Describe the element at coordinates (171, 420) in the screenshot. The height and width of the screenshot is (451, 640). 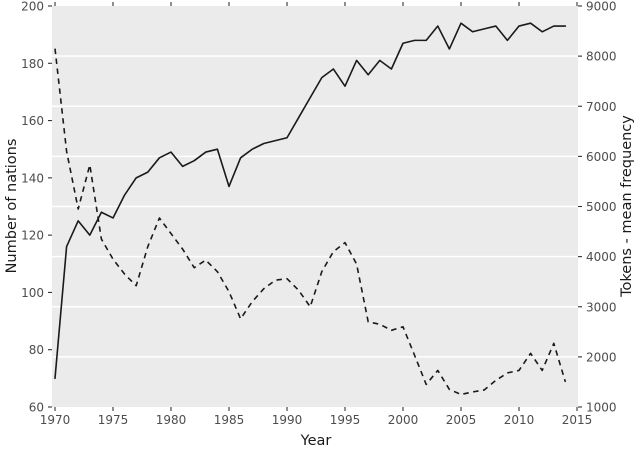
I see `x-tick-label: 1980` at that location.